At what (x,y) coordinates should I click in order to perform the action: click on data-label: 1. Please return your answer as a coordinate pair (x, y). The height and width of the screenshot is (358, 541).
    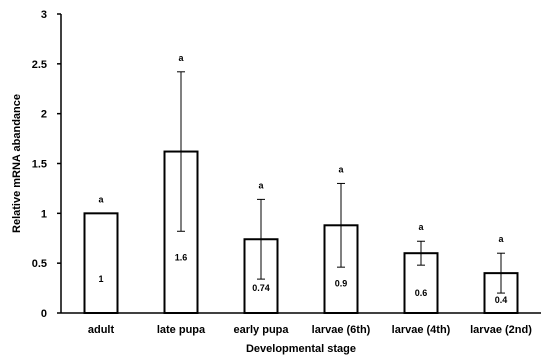
    Looking at the image, I should click on (100, 279).